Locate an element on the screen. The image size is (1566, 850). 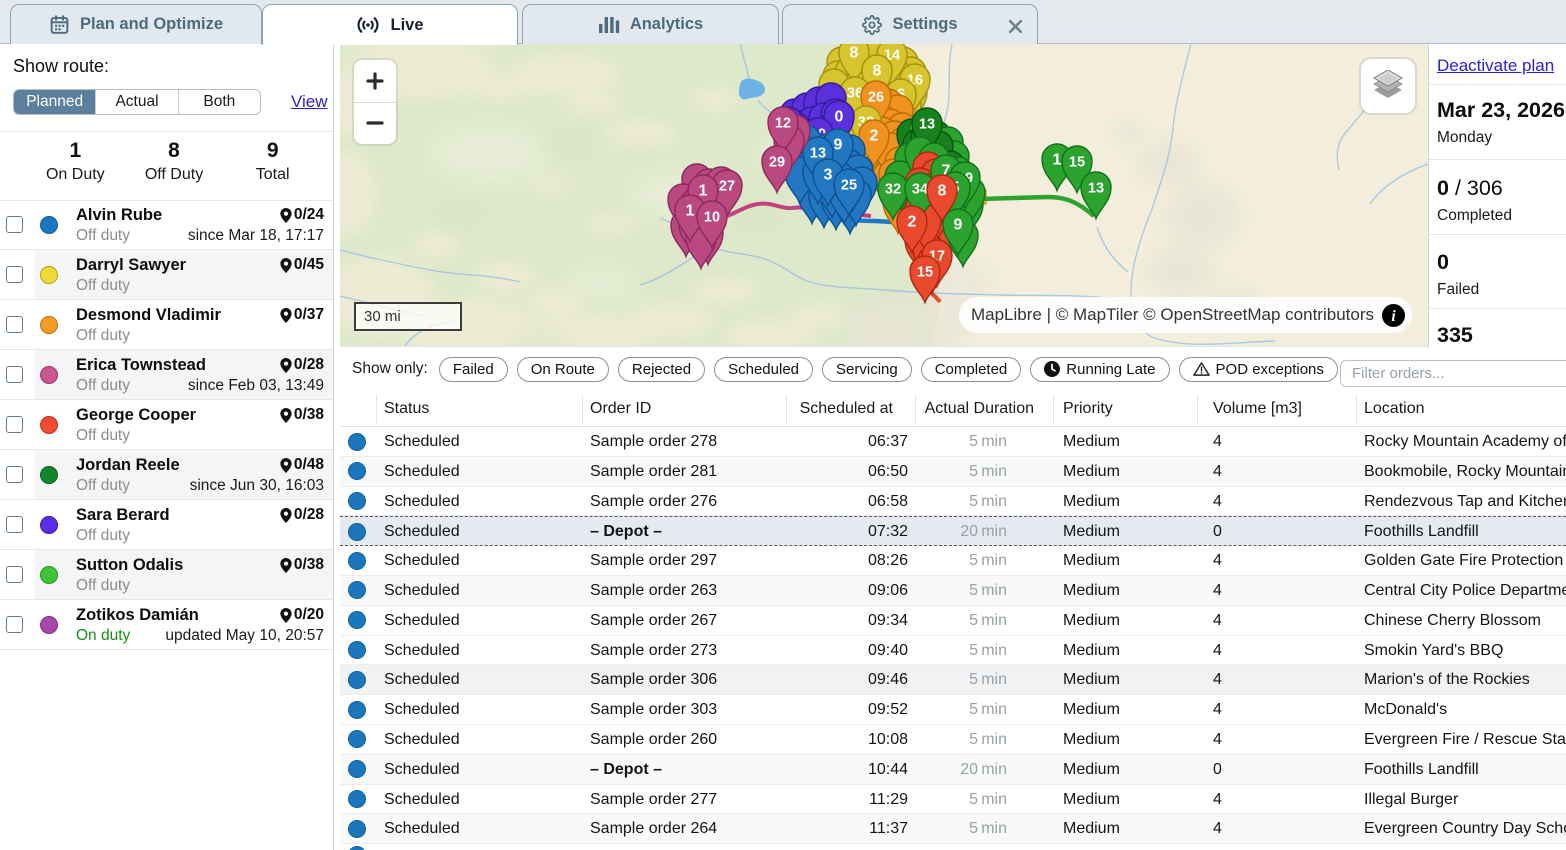
svg-text: 3 is located at coordinates (828, 175).